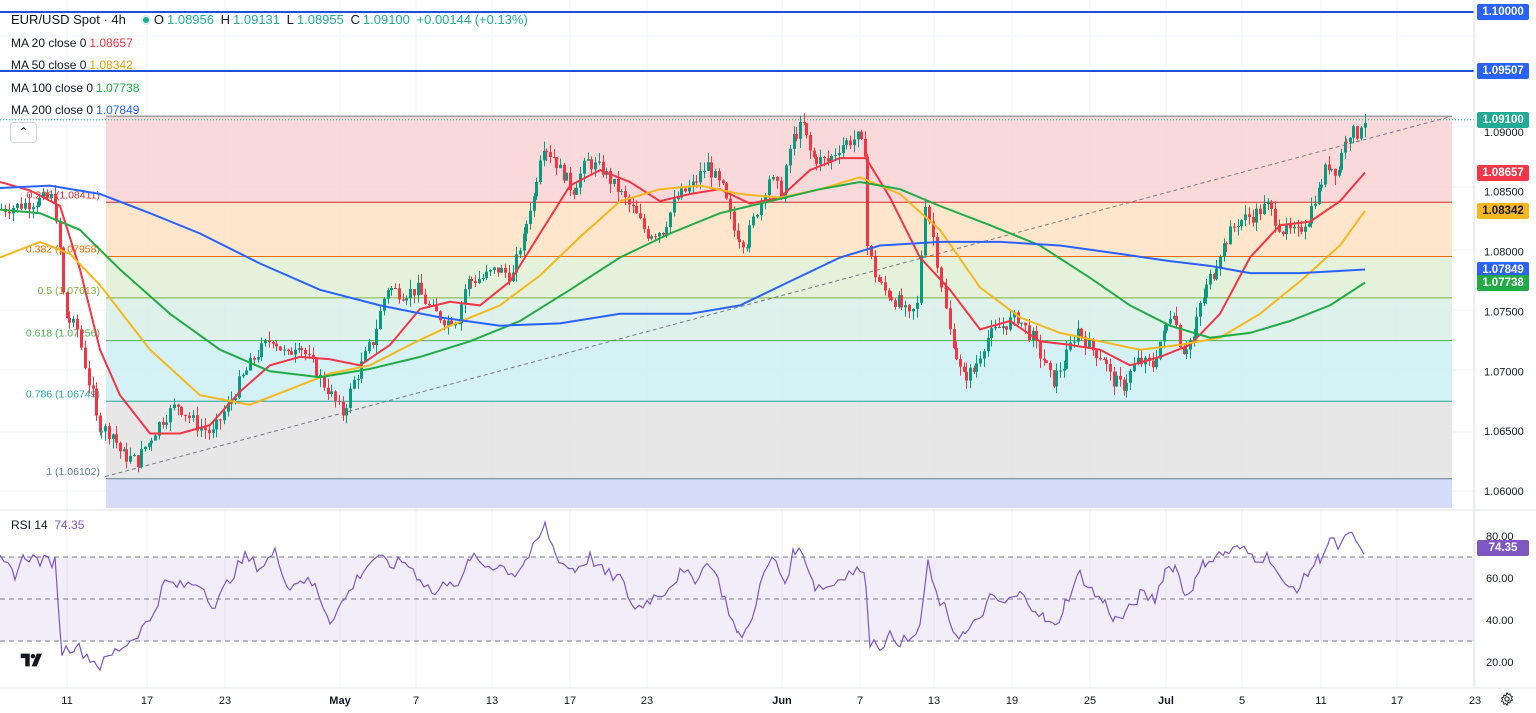  Describe the element at coordinates (111, 65) in the screenshot. I see `indicator-value: 1.08342` at that location.